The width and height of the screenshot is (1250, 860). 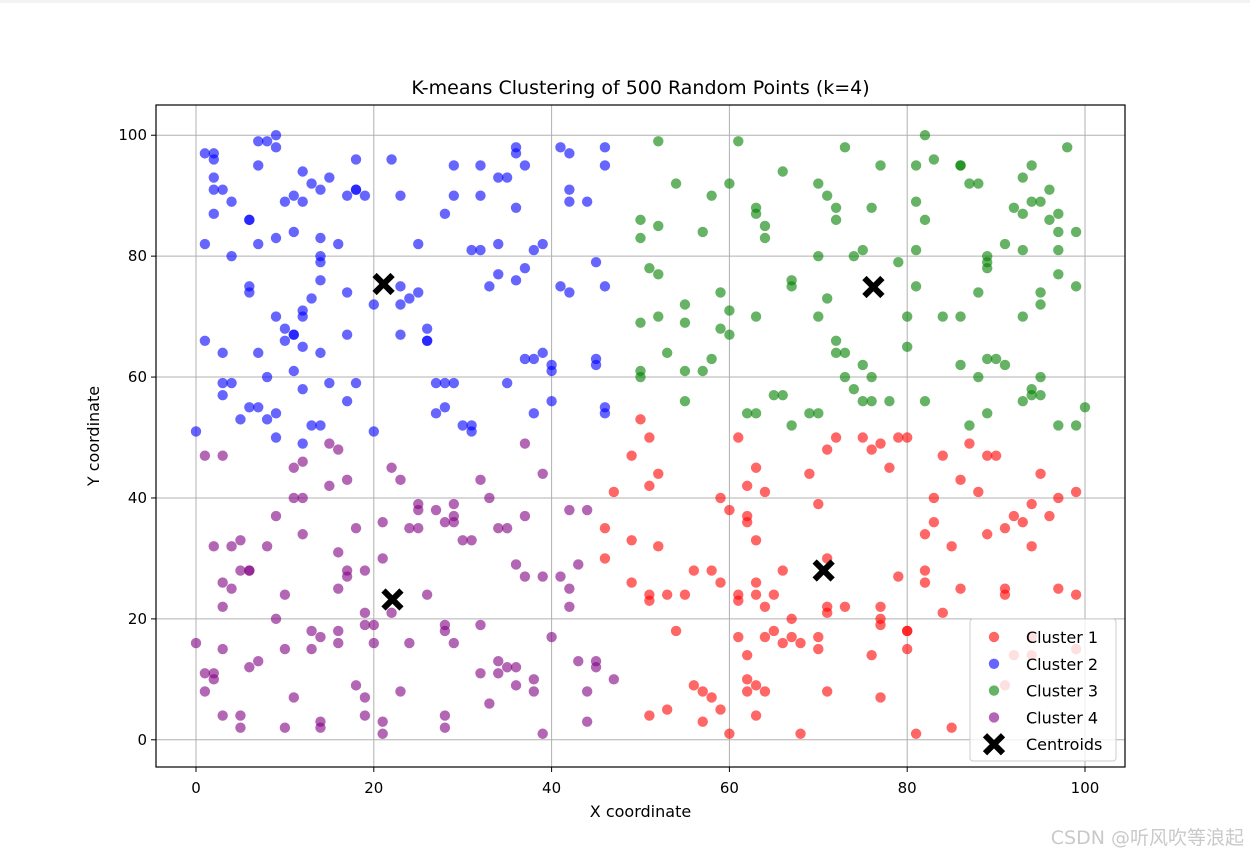 What do you see at coordinates (142, 740) in the screenshot?
I see `y-tick-label: 0` at bounding box center [142, 740].